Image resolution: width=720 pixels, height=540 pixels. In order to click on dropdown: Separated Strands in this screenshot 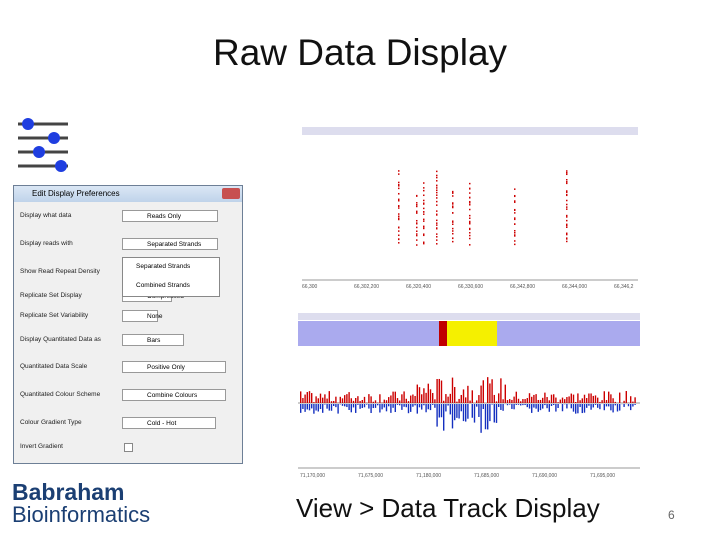, I will do `click(170, 244)`.